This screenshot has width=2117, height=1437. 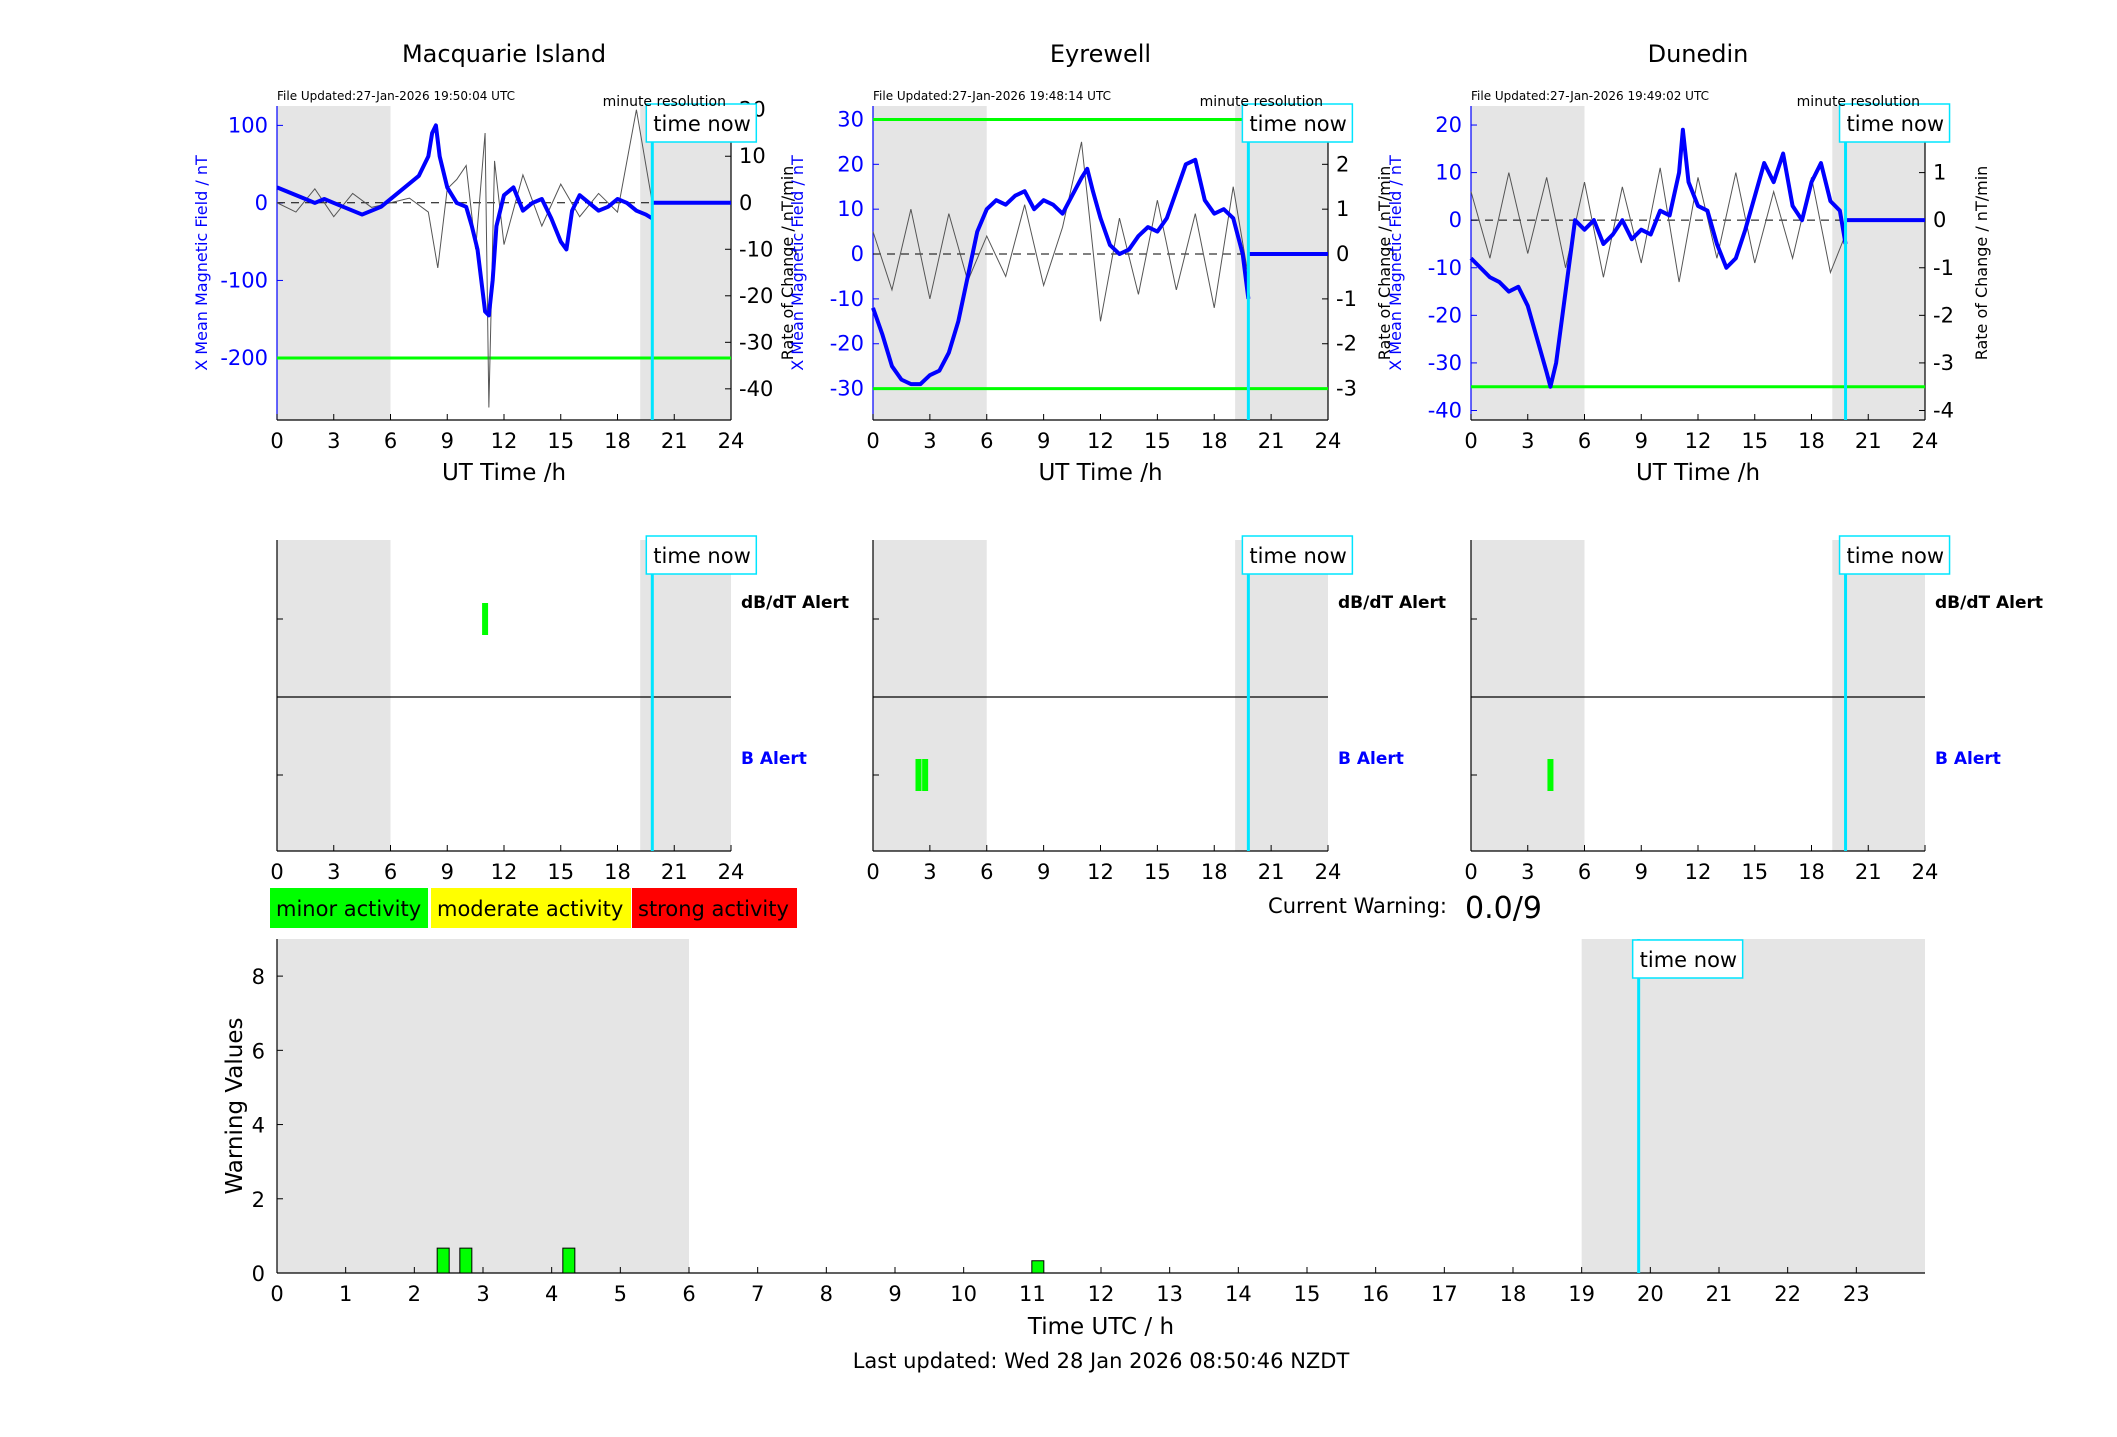 I want to click on current-warning-value: 0.0/9, so click(x=1503, y=908).